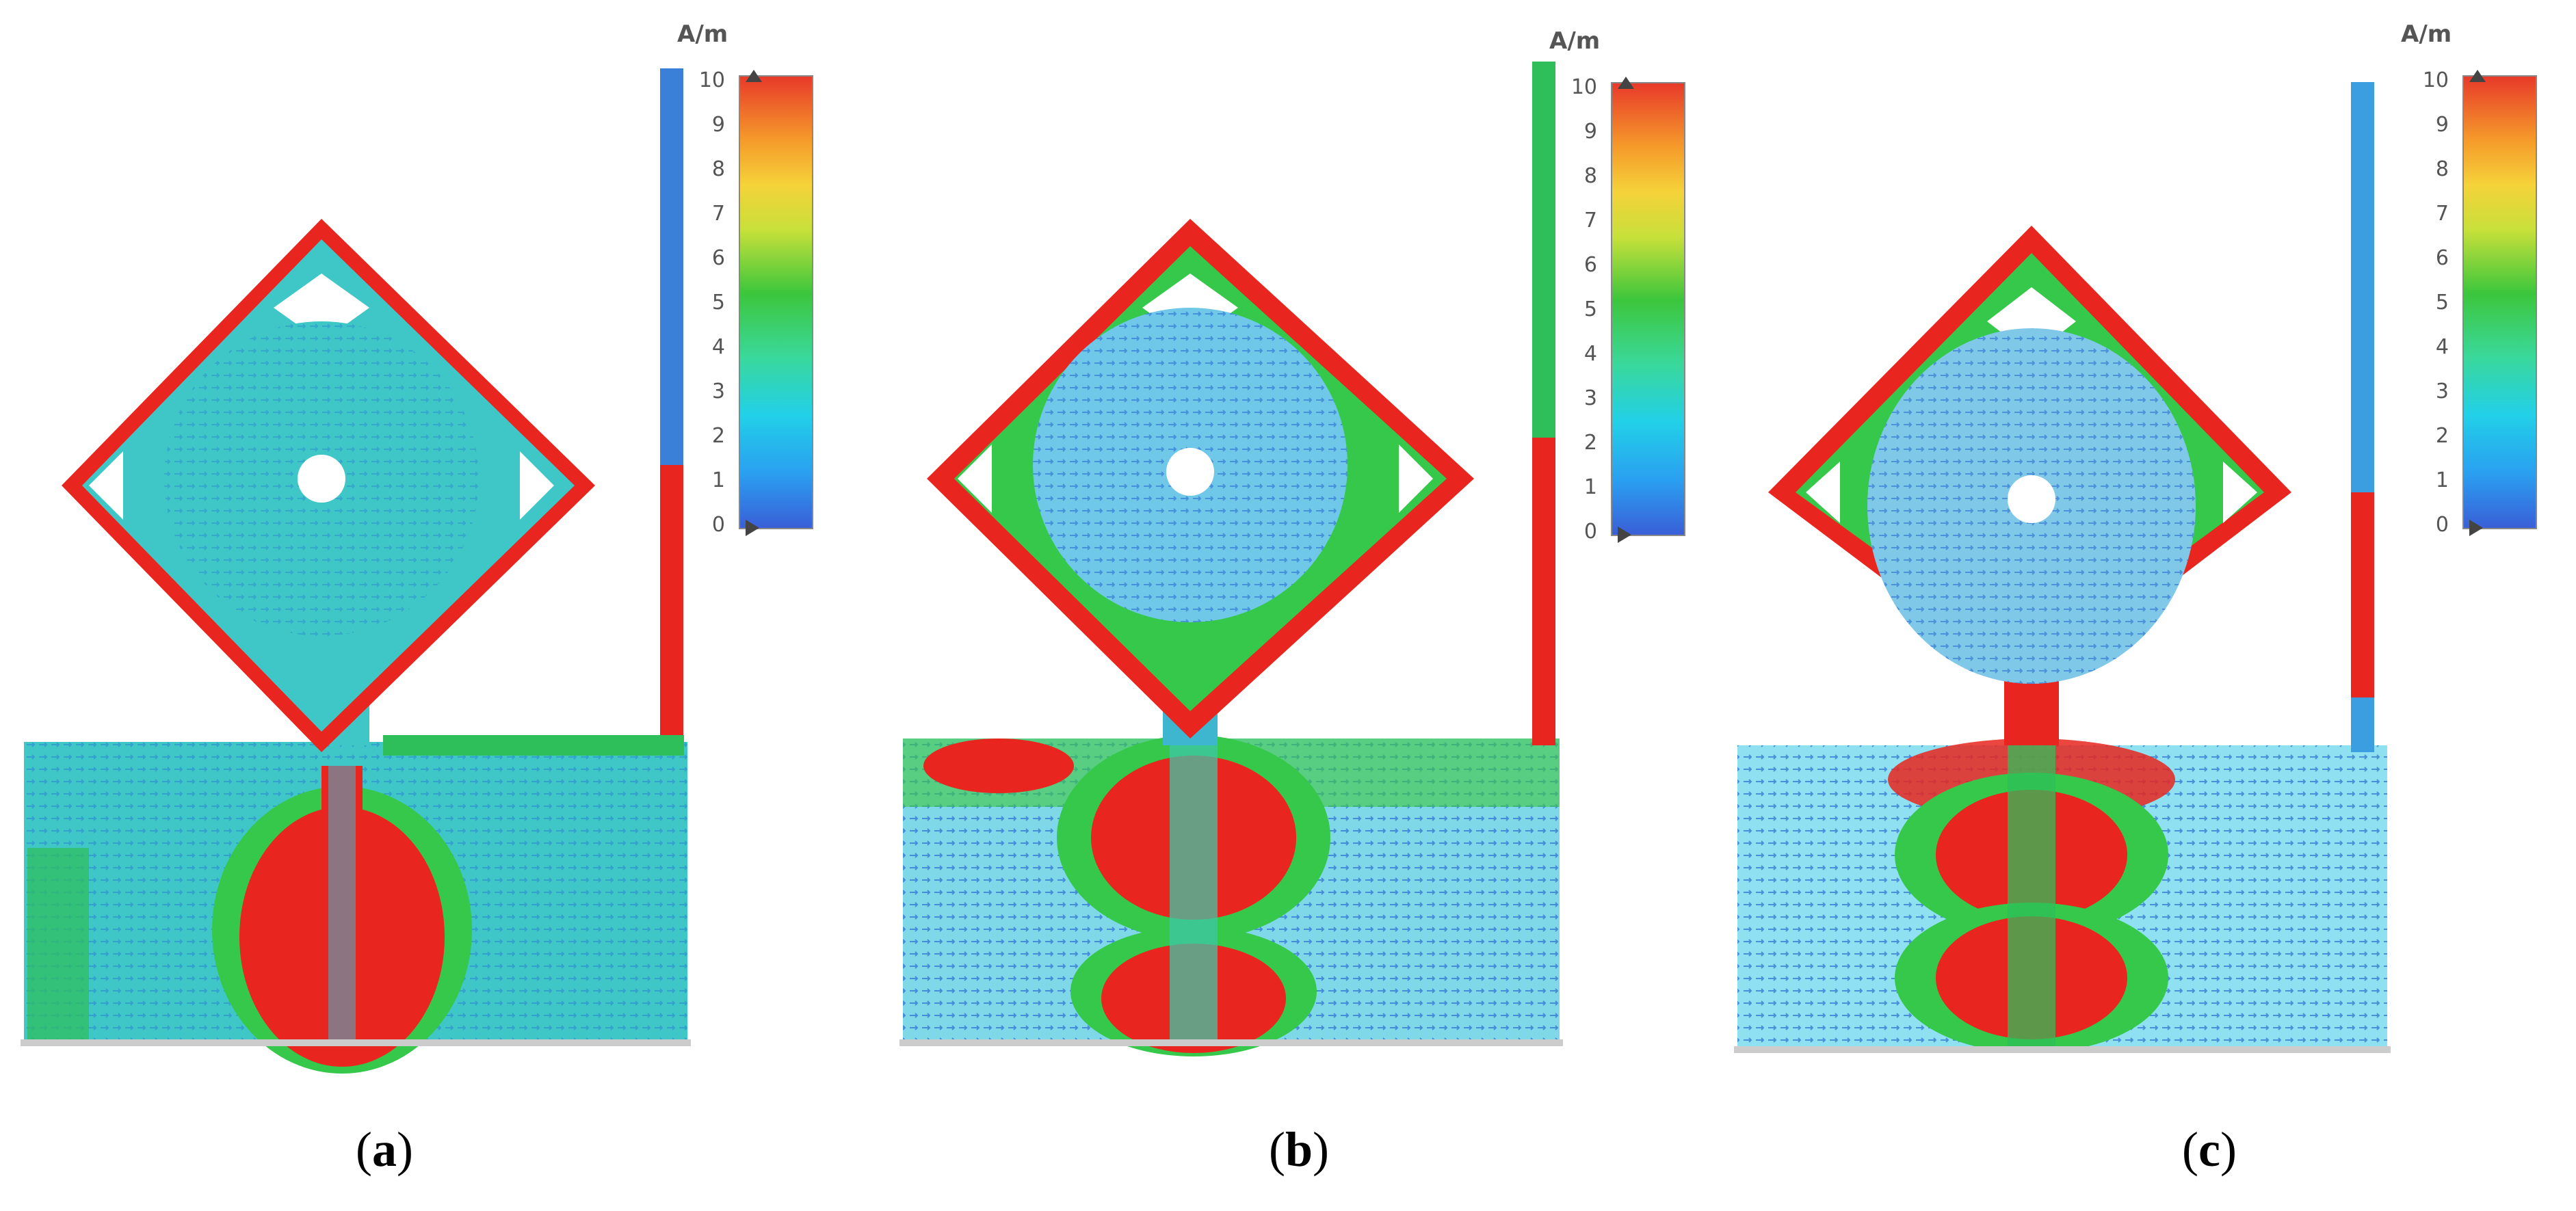 The width and height of the screenshot is (2576, 1211). Describe the element at coordinates (384, 1149) in the screenshot. I see `panel-label-a: (a)` at that location.